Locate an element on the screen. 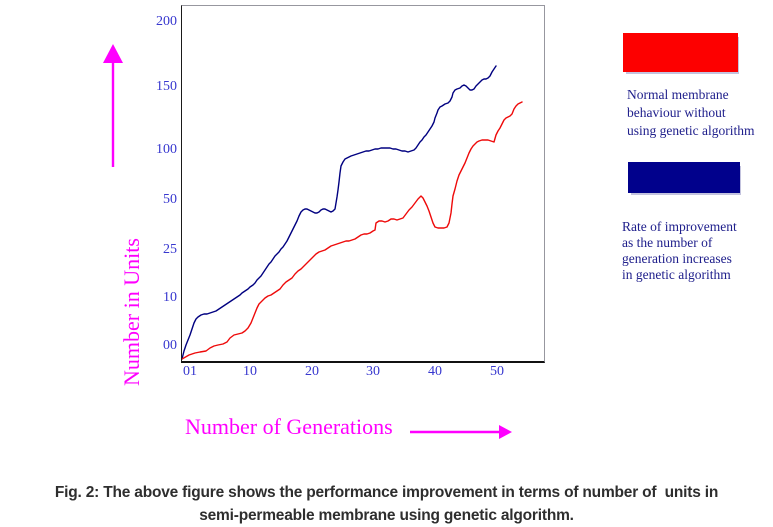 Image resolution: width=773 pixels, height=527 pixels. x-axis-arrow-icon is located at coordinates (461, 432).